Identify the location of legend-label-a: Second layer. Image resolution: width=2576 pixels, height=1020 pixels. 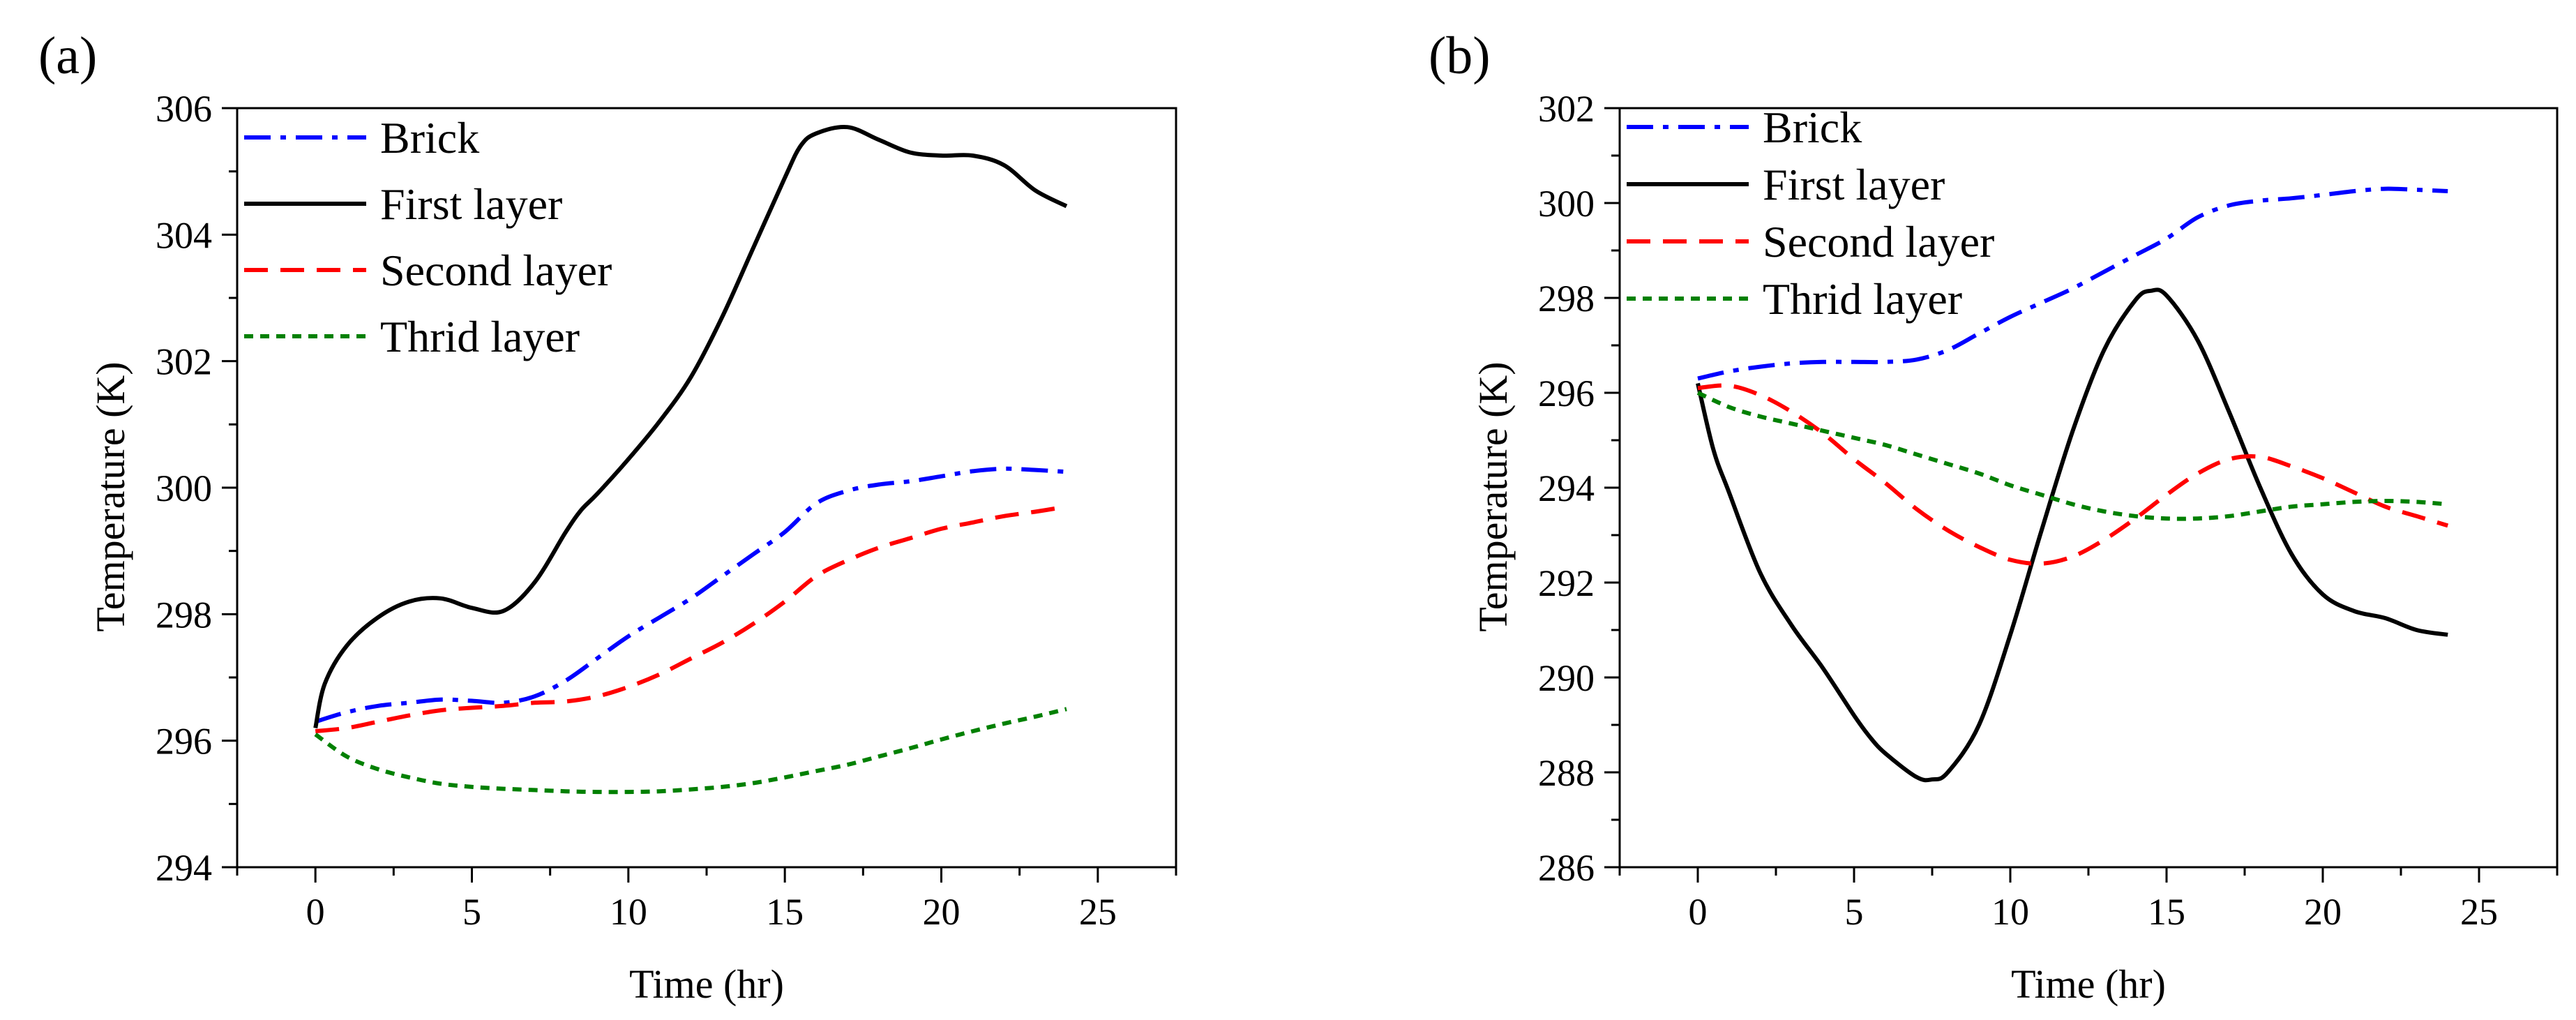
(496, 270).